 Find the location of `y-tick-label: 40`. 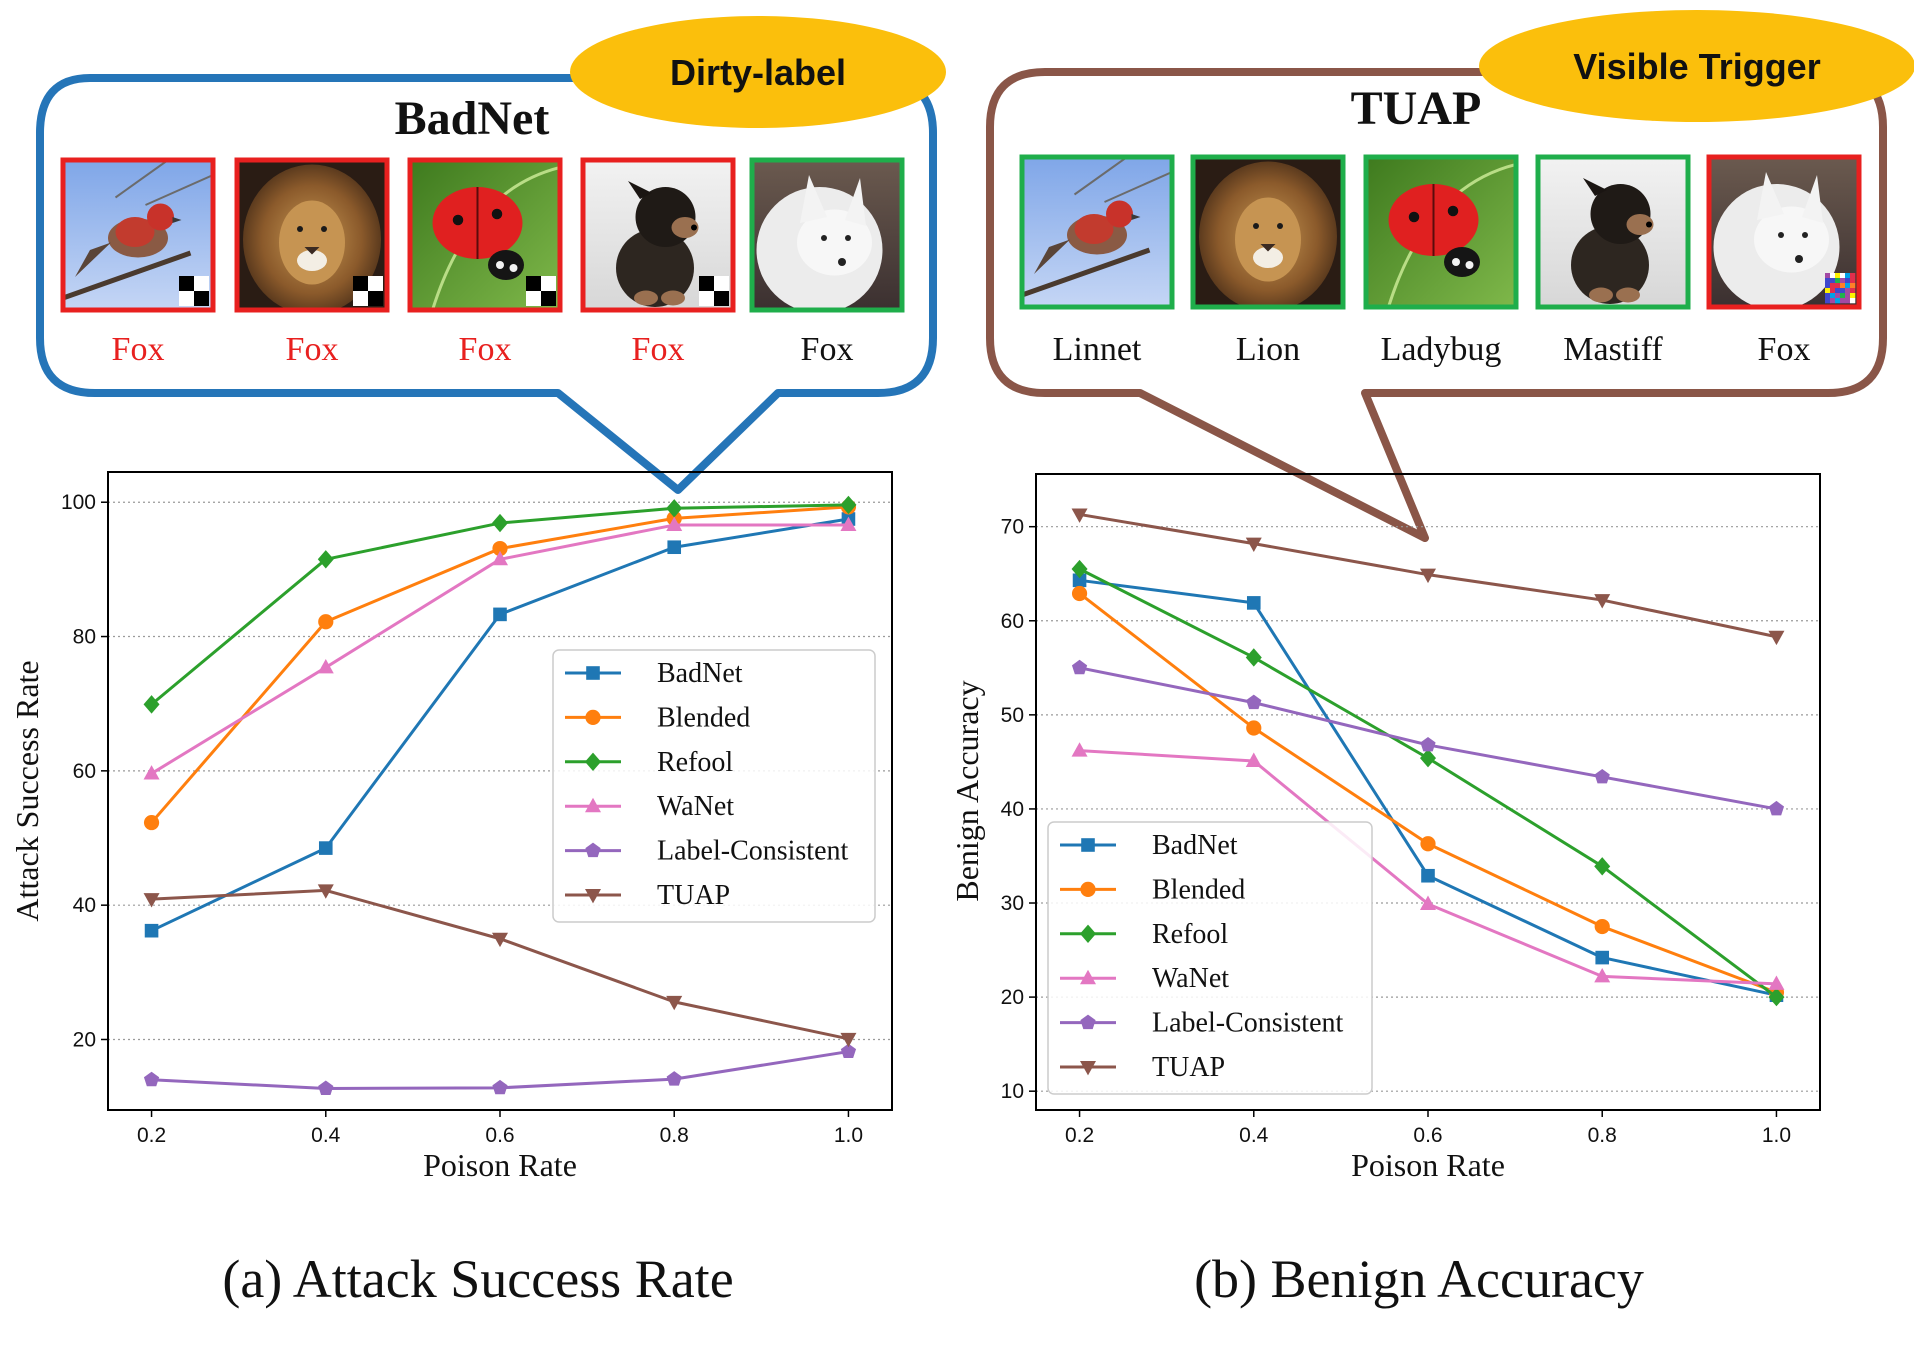

y-tick-label: 40 is located at coordinates (84, 905).